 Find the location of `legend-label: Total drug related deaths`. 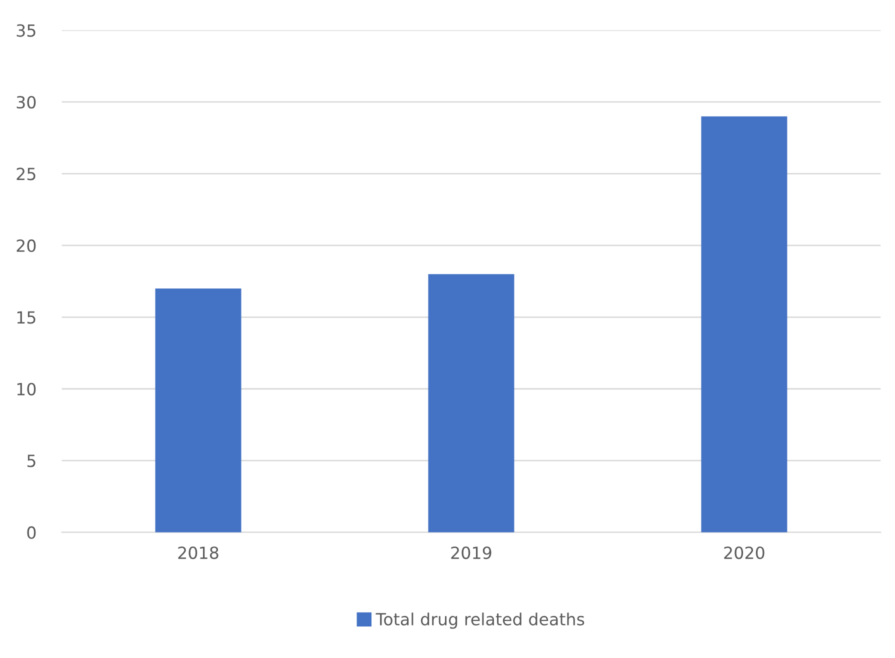

legend-label: Total drug related deaths is located at coordinates (480, 620).